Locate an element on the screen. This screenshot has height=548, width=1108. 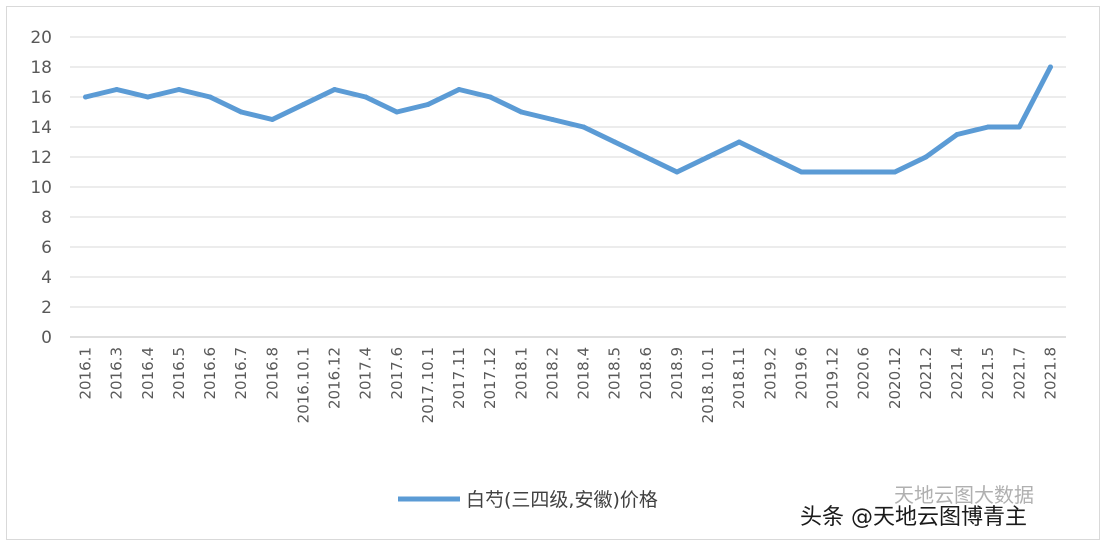
x-tick-label: 2017.12 is located at coordinates (490, 378).